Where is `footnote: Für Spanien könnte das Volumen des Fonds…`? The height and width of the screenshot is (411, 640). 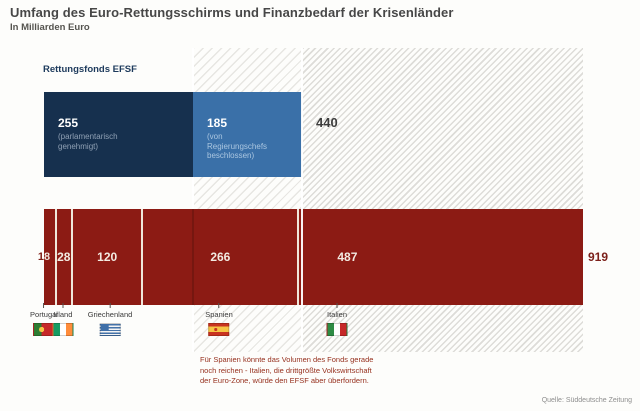
footnote: Für Spanien könnte das Volumen des Fonds… is located at coordinates (286, 371).